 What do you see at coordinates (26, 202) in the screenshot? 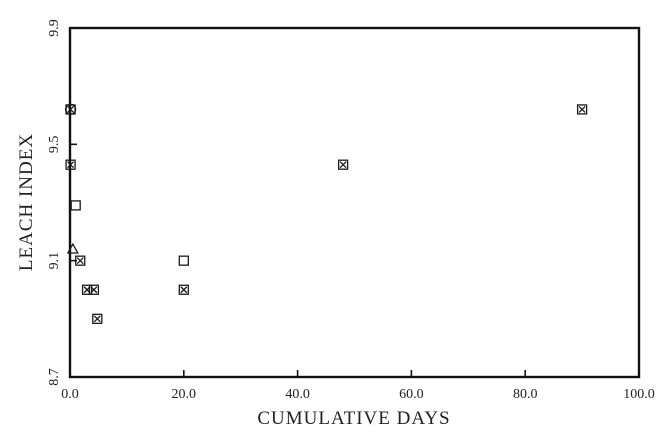
I see `y-axis-title: LEACH INDEX` at bounding box center [26, 202].